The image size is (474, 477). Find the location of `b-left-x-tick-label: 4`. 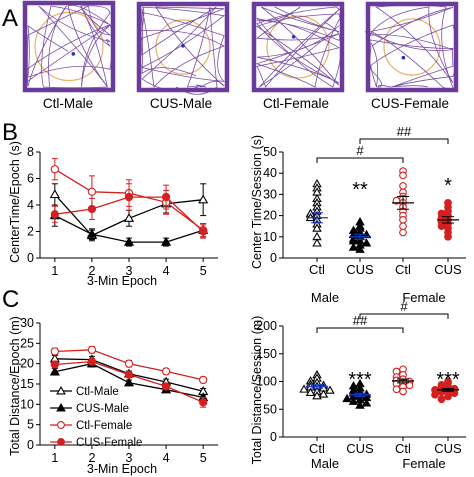

b-left-x-tick-label: 4 is located at coordinates (166, 271).